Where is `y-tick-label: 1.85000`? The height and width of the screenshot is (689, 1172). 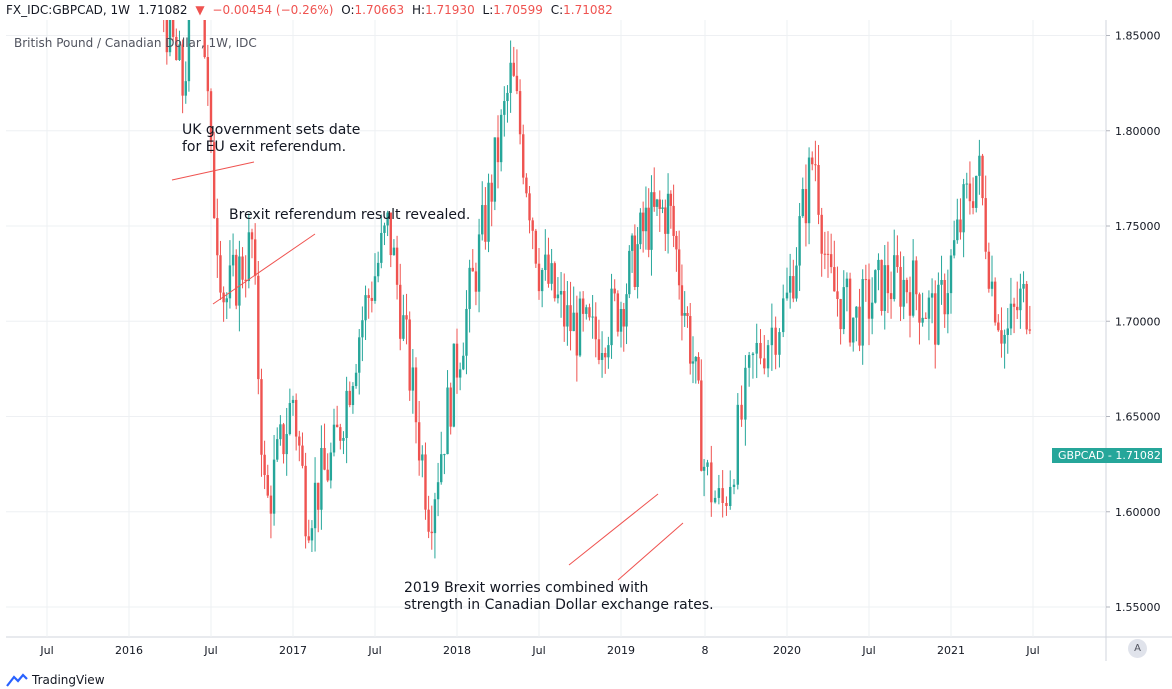 y-tick-label: 1.85000 is located at coordinates (1138, 36).